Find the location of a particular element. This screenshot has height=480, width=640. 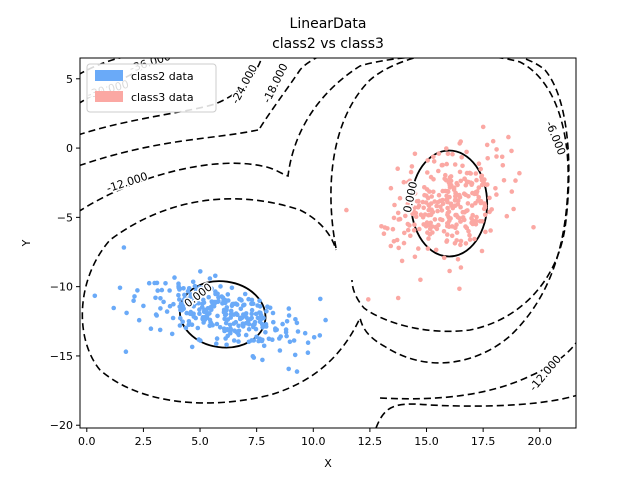

x-tick-label: 12.5 is located at coordinates (370, 441).